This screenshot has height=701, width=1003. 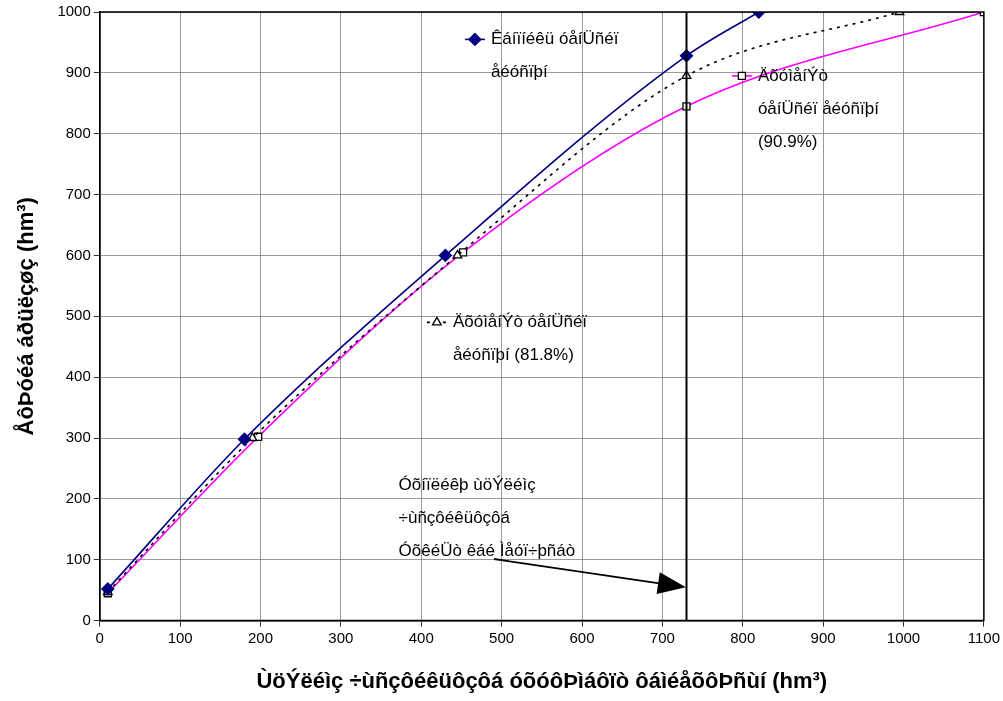 What do you see at coordinates (78, 498) in the screenshot?
I see `y-tick-label: 200` at bounding box center [78, 498].